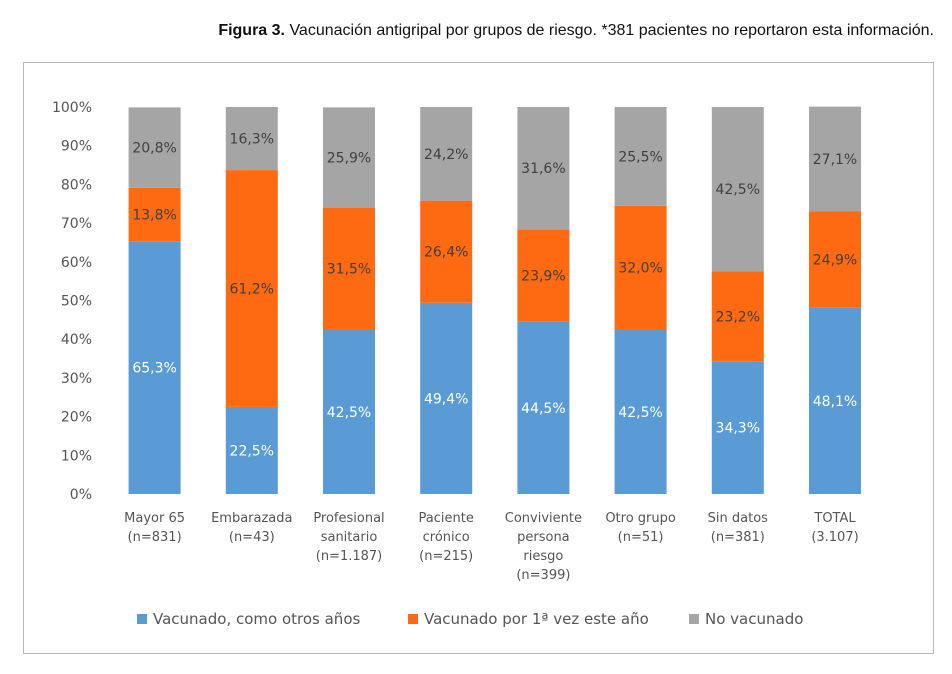 This screenshot has width=952, height=674. I want to click on data-label: 20,8%, so click(154, 149).